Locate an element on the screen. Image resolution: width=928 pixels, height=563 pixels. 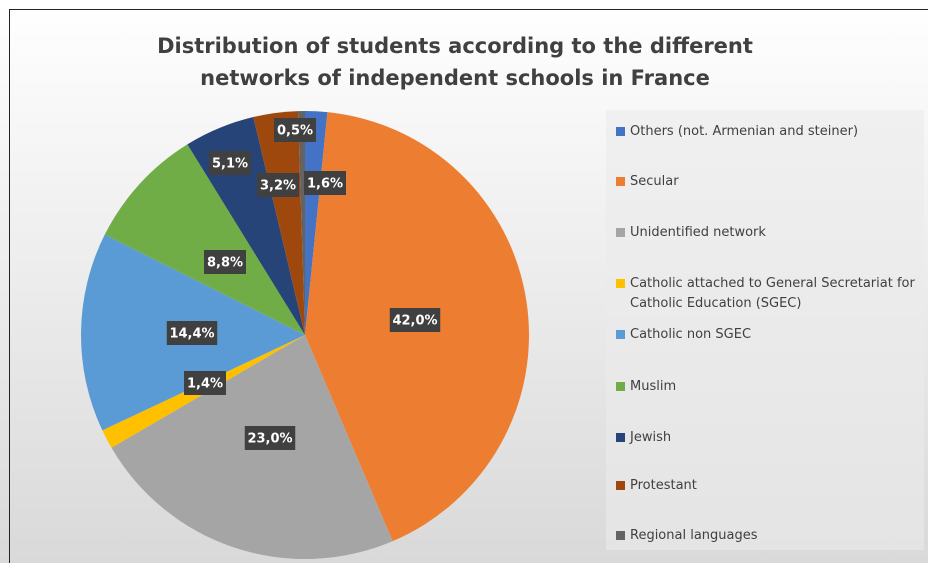
data-label: 14,4% is located at coordinates (191, 334).